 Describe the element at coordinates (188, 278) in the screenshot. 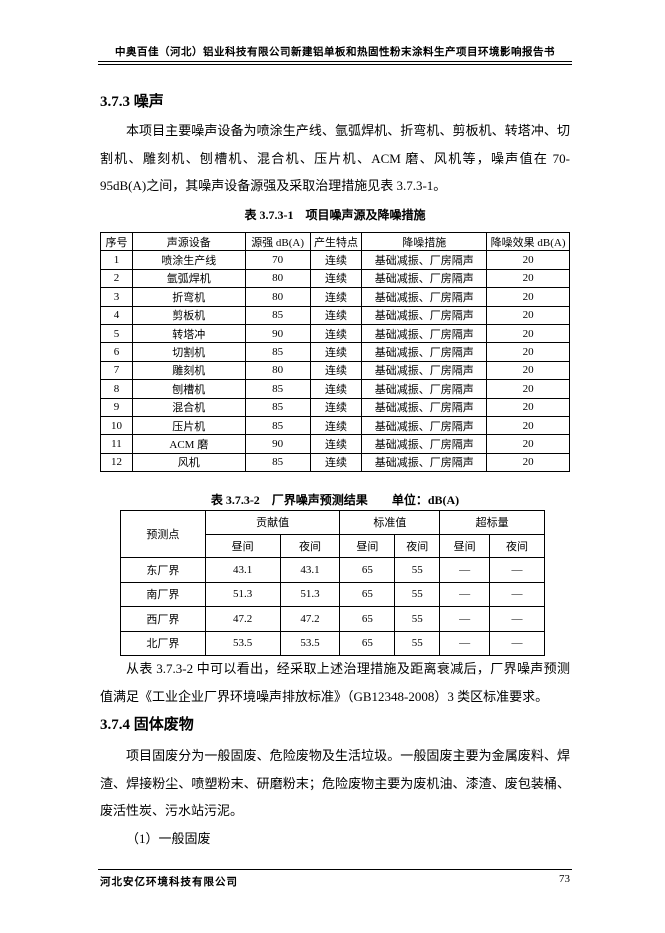

I see `table-cell: 氩弧焊机` at that location.